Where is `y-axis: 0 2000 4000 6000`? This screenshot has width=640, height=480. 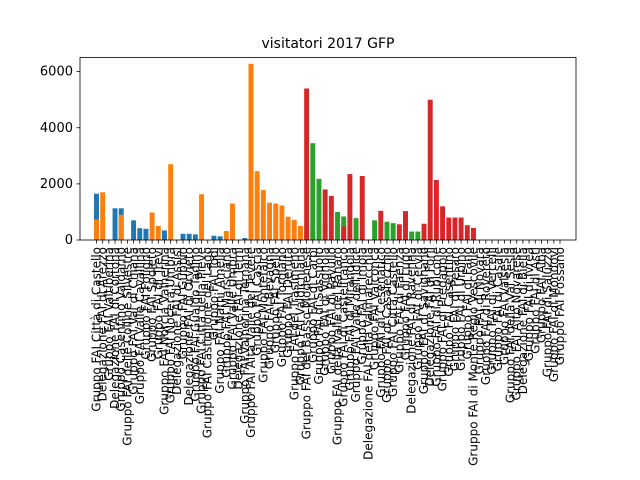
y-axis: 0 2000 4000 6000 is located at coordinates (60, 156).